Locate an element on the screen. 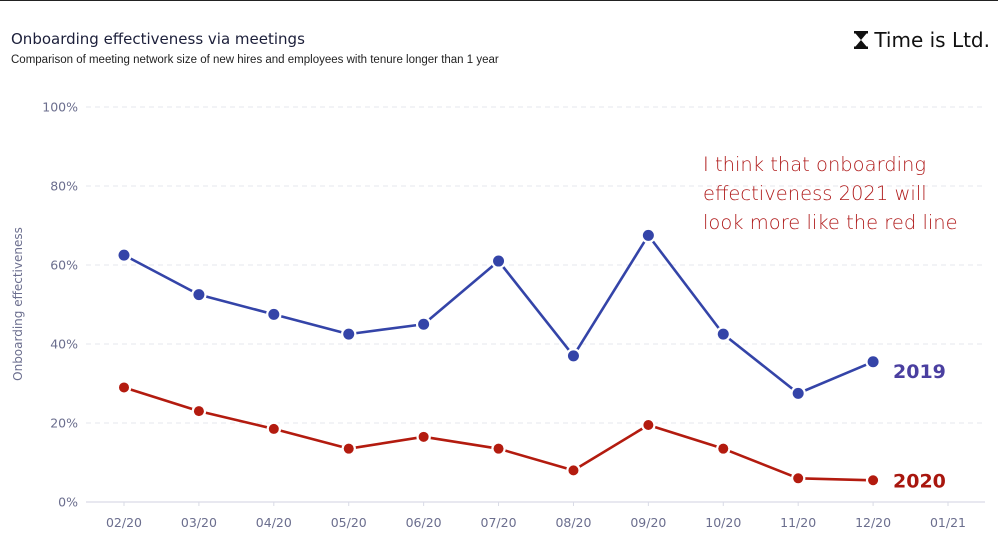 The height and width of the screenshot is (536, 998). y-tick-label: 20% is located at coordinates (64, 423).